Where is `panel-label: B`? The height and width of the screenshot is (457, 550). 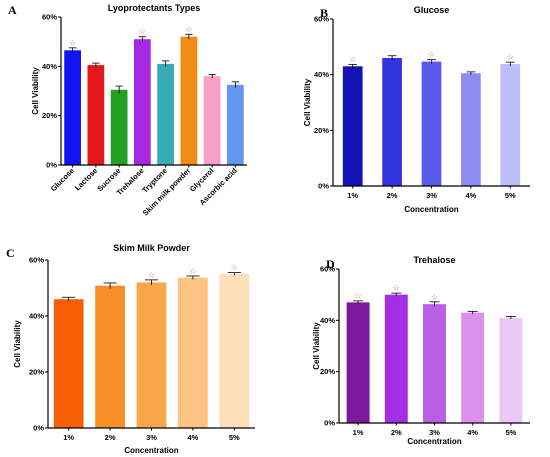
panel-label: B is located at coordinates (324, 13).